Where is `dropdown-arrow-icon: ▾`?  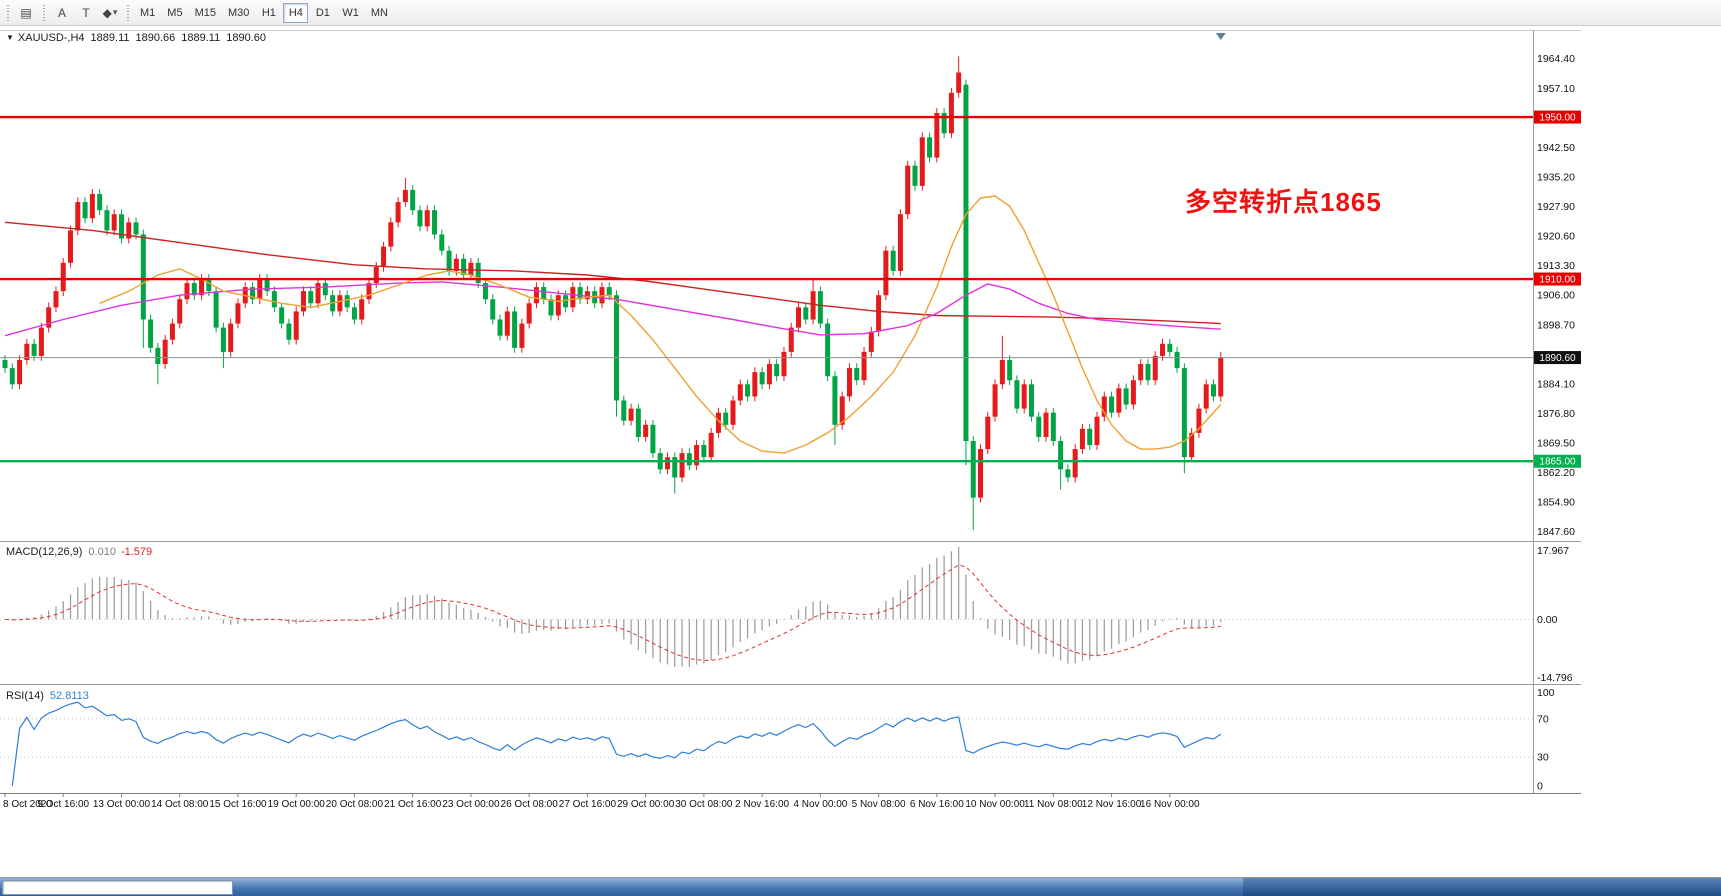
dropdown-arrow-icon: ▾ is located at coordinates (115, 12).